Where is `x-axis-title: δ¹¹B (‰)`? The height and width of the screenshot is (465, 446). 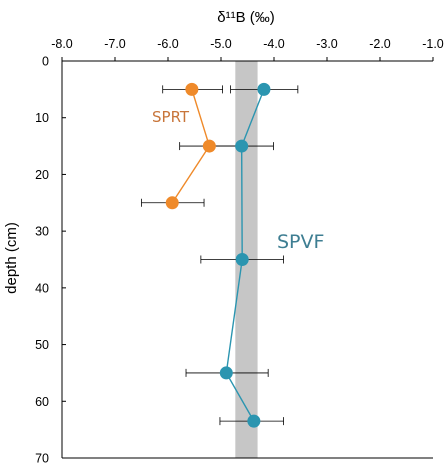
x-axis-title: δ¹¹B (‰) is located at coordinates (246, 17).